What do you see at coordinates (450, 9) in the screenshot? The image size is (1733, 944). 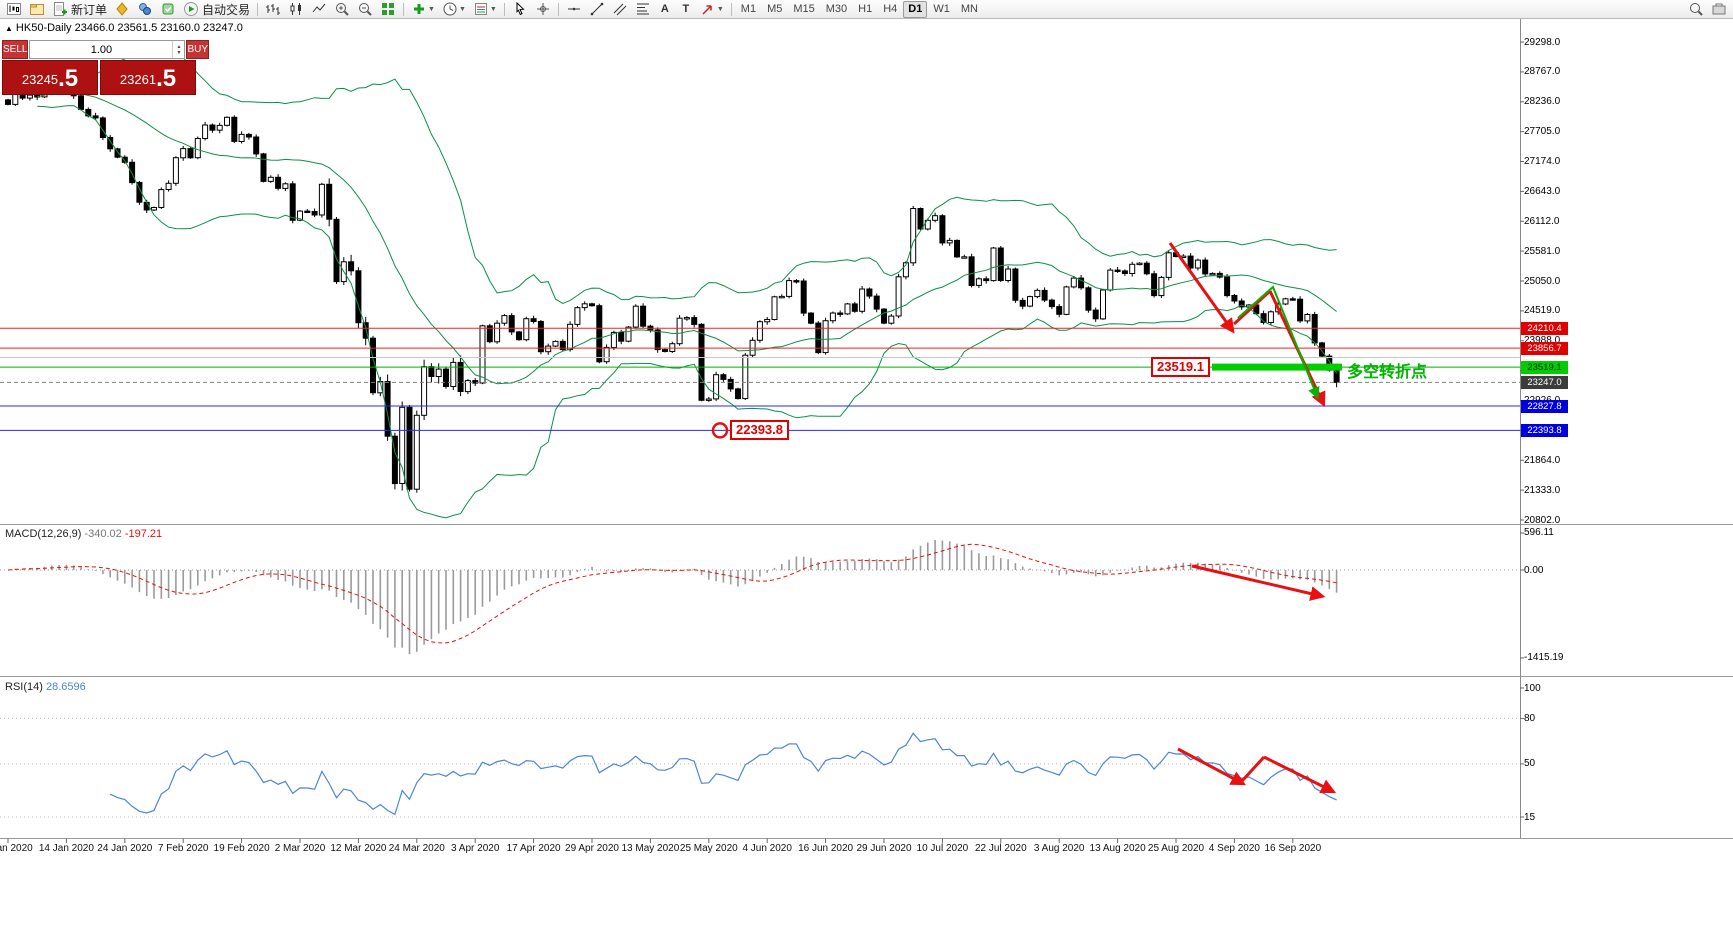 I see `periods-icon` at bounding box center [450, 9].